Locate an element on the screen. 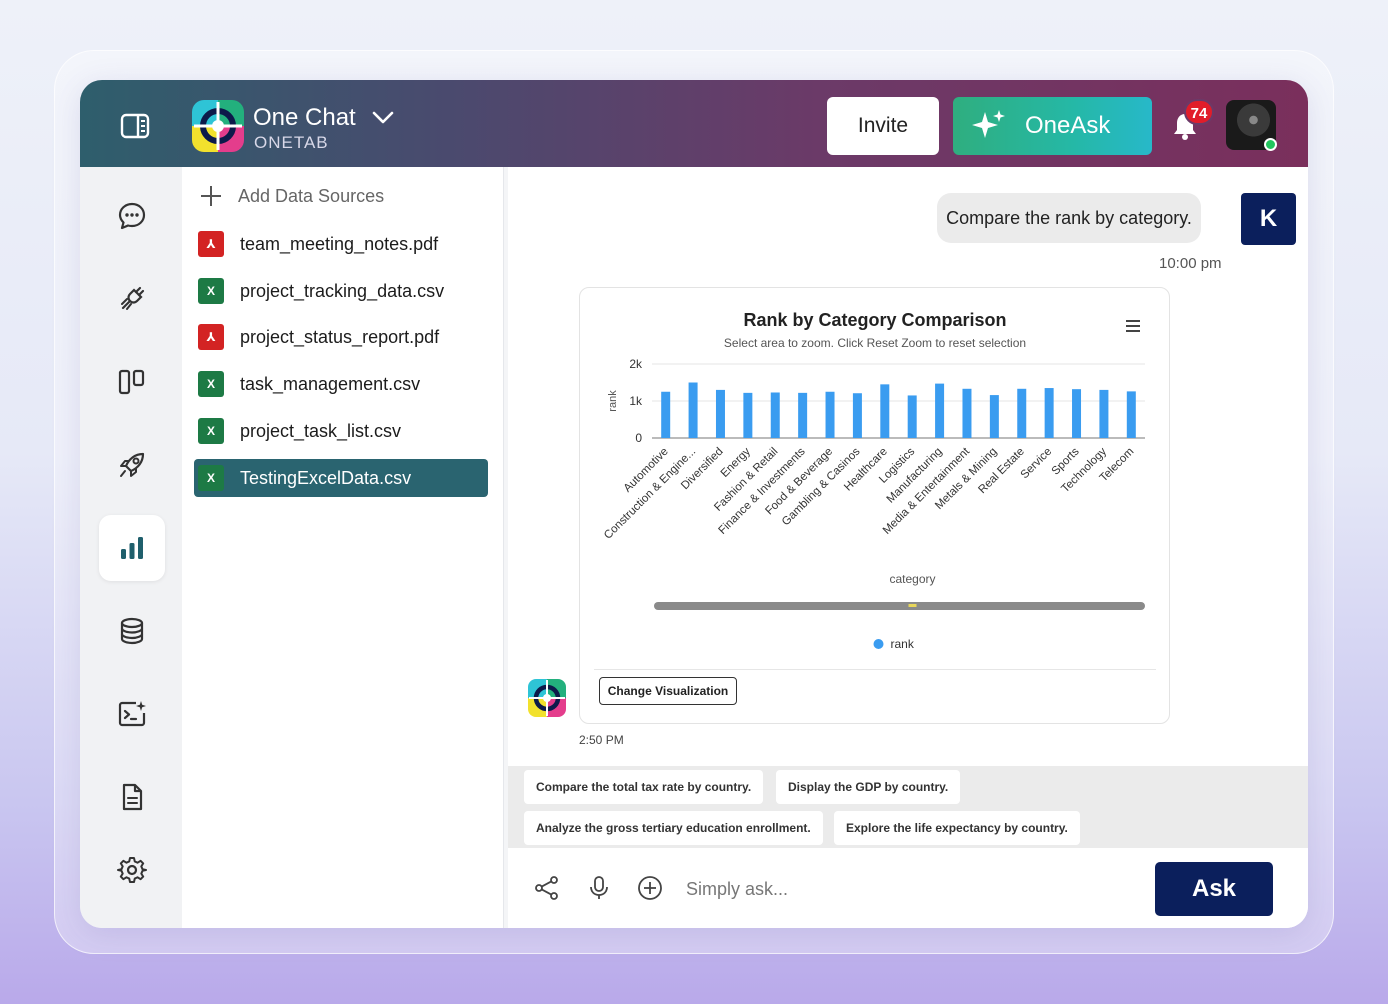 The height and width of the screenshot is (1004, 1388). composer: Ask is located at coordinates (908, 888).